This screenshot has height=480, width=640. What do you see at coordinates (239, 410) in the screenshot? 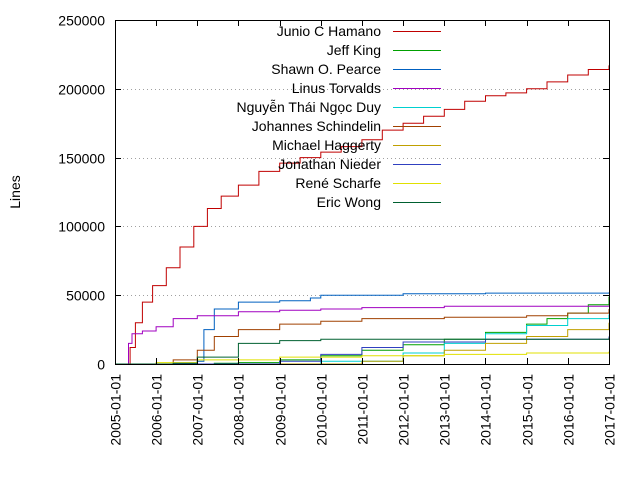
I see `x-tick-label: 2008-01-01` at bounding box center [239, 410].